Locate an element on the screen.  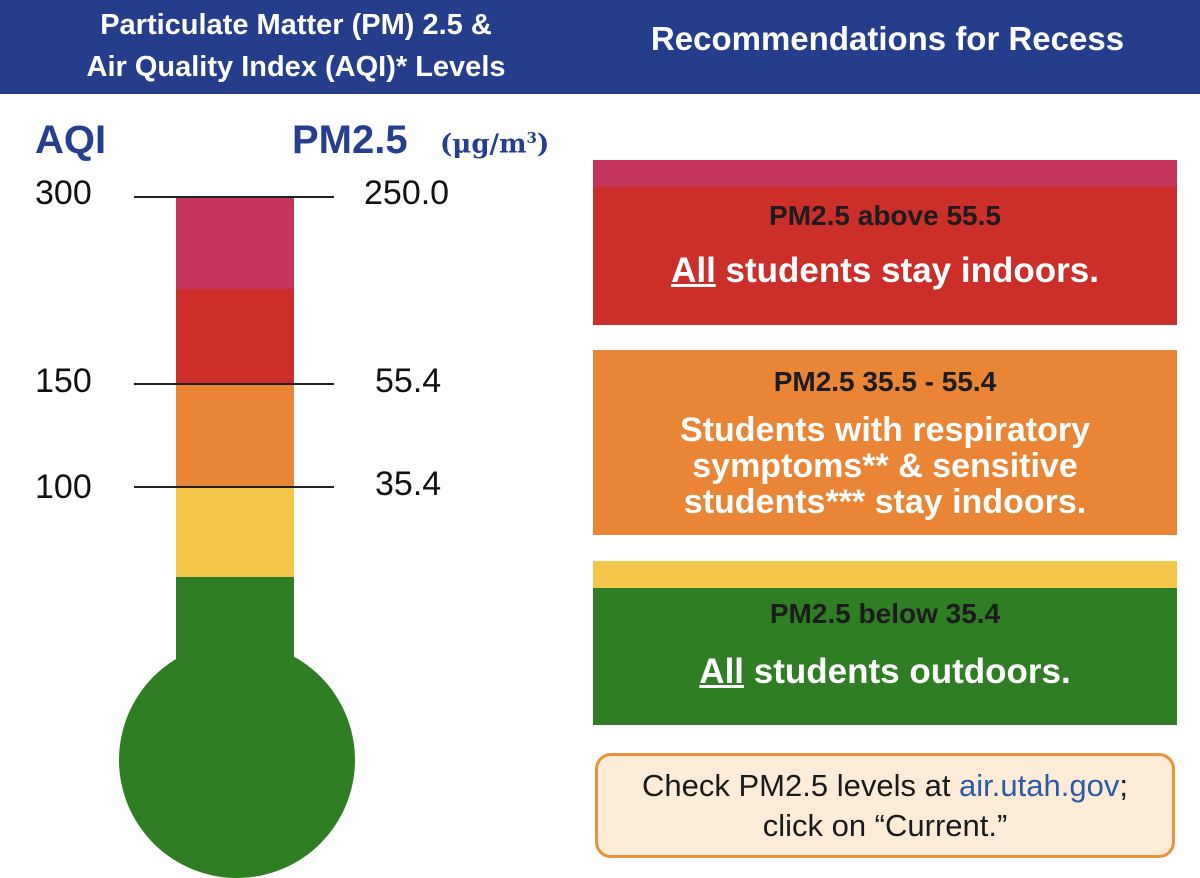
recommendation-green-heading: PM2.5 below 35.4 is located at coordinates (885, 613).